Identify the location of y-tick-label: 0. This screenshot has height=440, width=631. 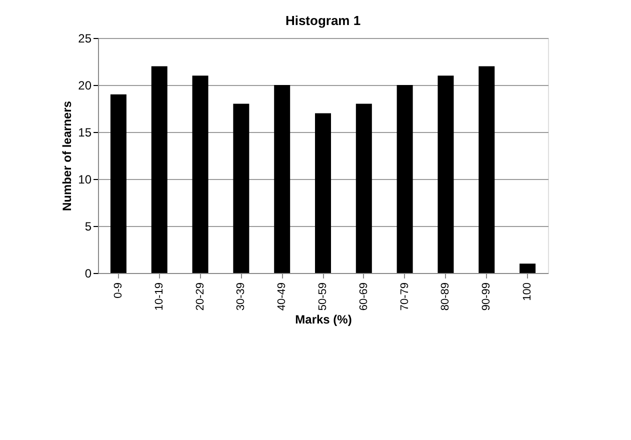
(88, 273).